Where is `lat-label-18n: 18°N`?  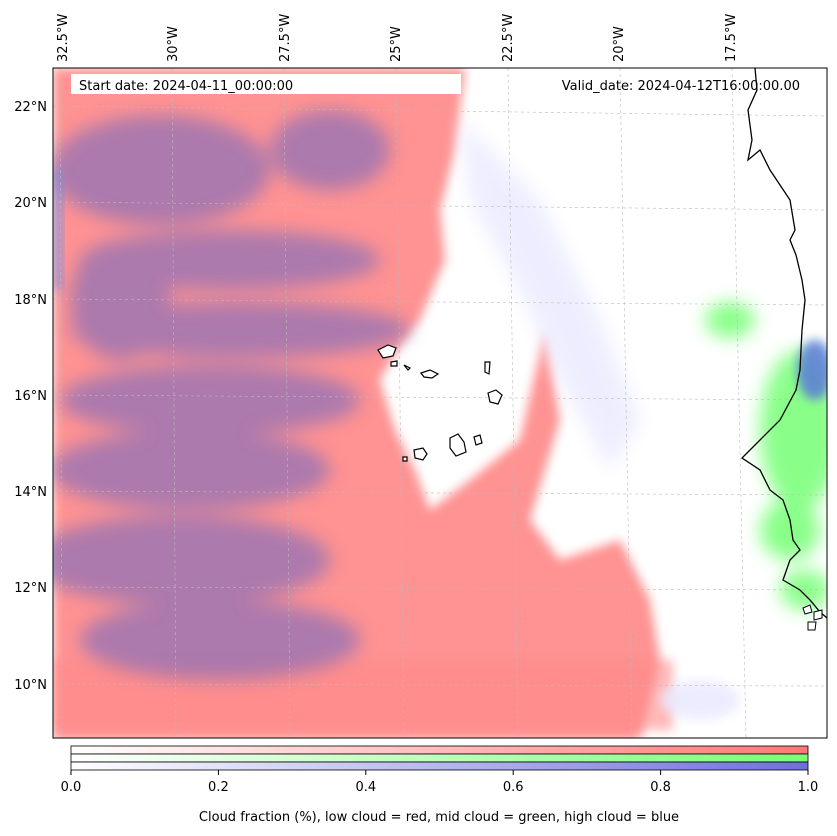
lat-label-18n: 18°N is located at coordinates (30, 300).